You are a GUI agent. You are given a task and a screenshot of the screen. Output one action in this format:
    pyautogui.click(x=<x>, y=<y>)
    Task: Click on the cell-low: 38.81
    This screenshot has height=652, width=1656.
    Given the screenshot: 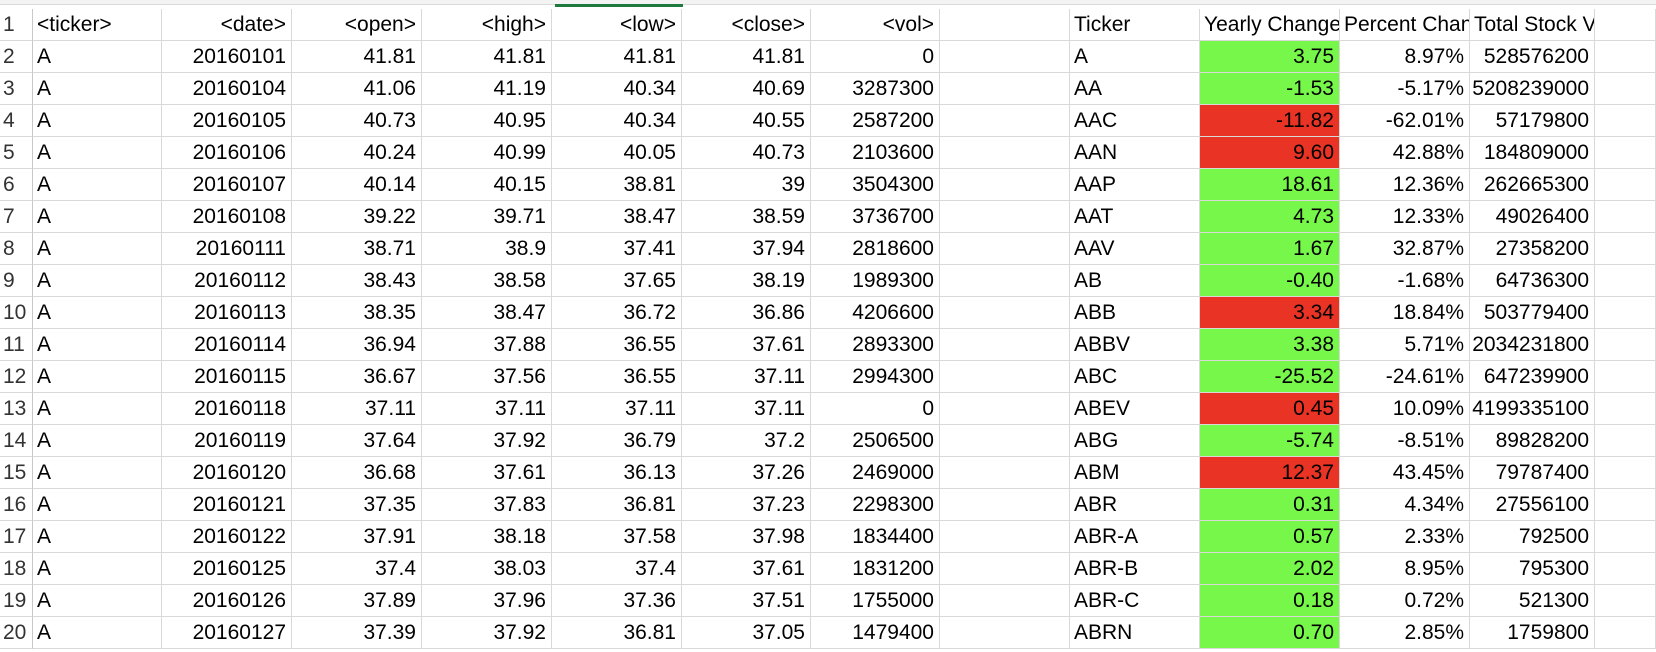 What is the action you would take?
    pyautogui.click(x=617, y=185)
    